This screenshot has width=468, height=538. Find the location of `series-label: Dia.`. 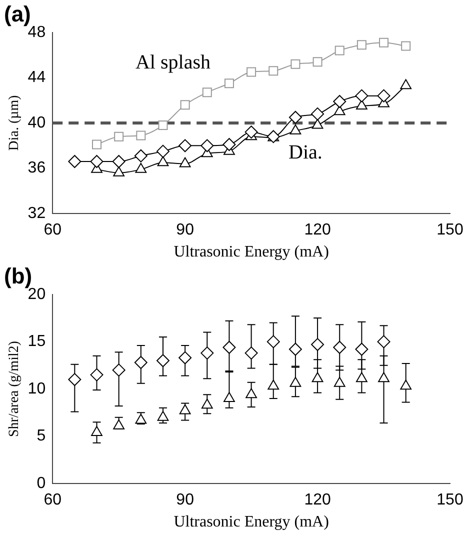

series-label: Dia. is located at coordinates (305, 153).